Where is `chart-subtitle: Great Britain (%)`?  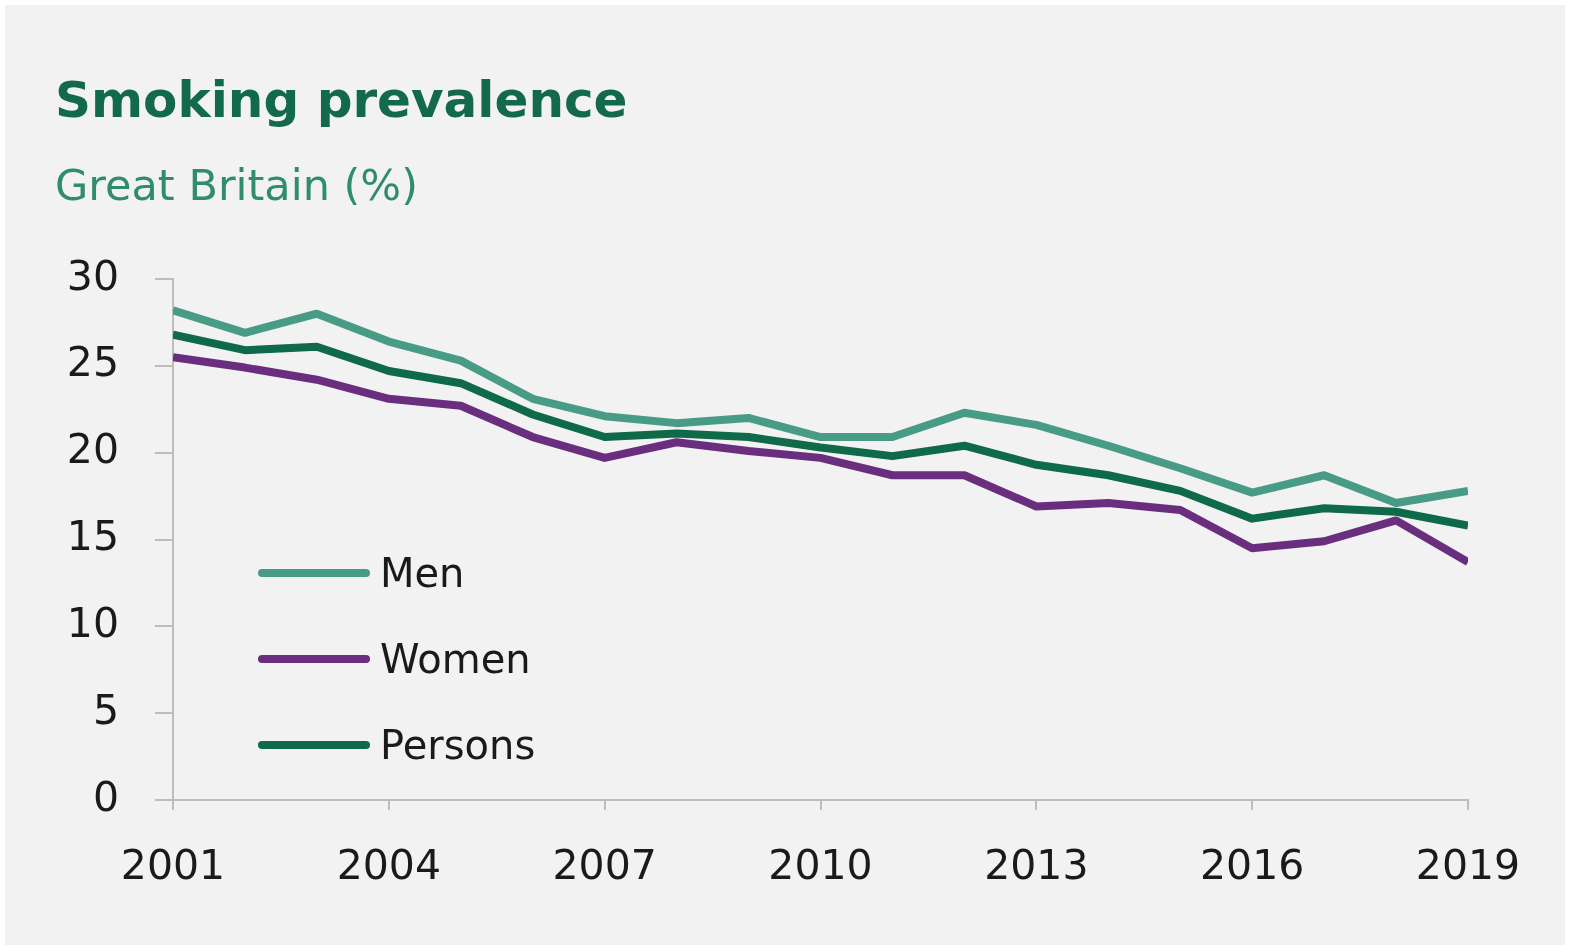 chart-subtitle: Great Britain (%) is located at coordinates (237, 186).